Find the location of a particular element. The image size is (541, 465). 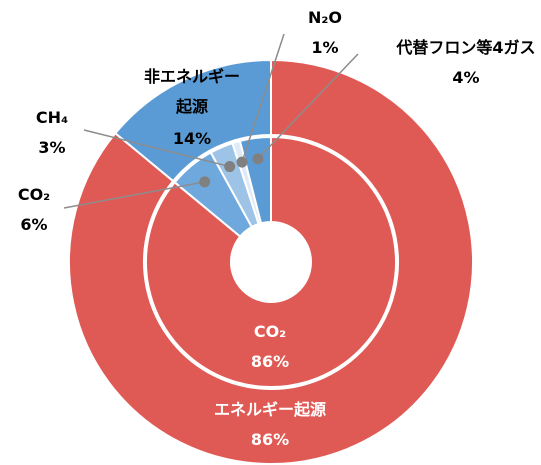

category-label: 非エネルギー起源 is located at coordinates (192, 91).